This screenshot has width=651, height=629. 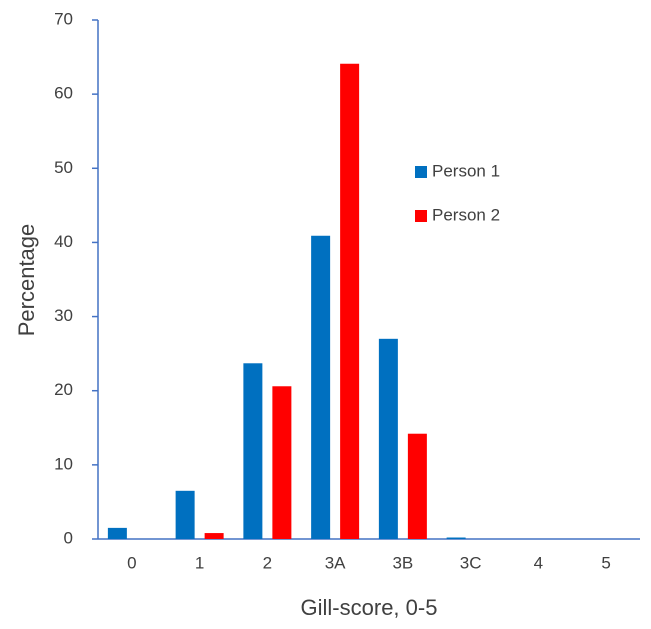 What do you see at coordinates (63, 167) in the screenshot?
I see `y-tick-label: 50` at bounding box center [63, 167].